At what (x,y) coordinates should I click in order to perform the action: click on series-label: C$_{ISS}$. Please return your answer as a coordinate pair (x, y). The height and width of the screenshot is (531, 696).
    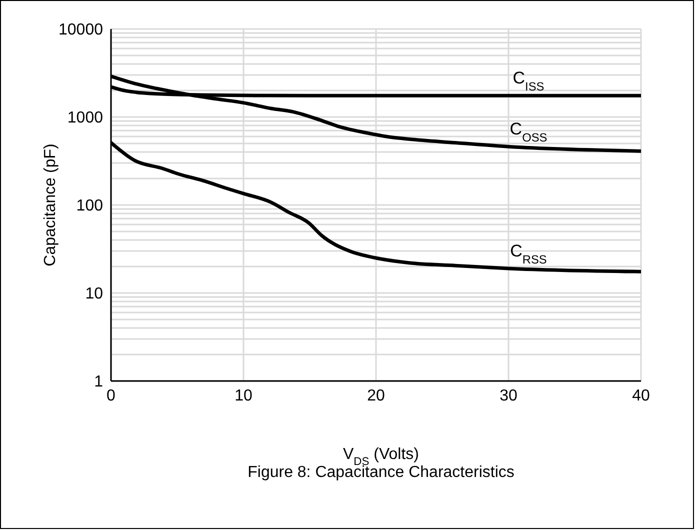
    Looking at the image, I should click on (528, 81).